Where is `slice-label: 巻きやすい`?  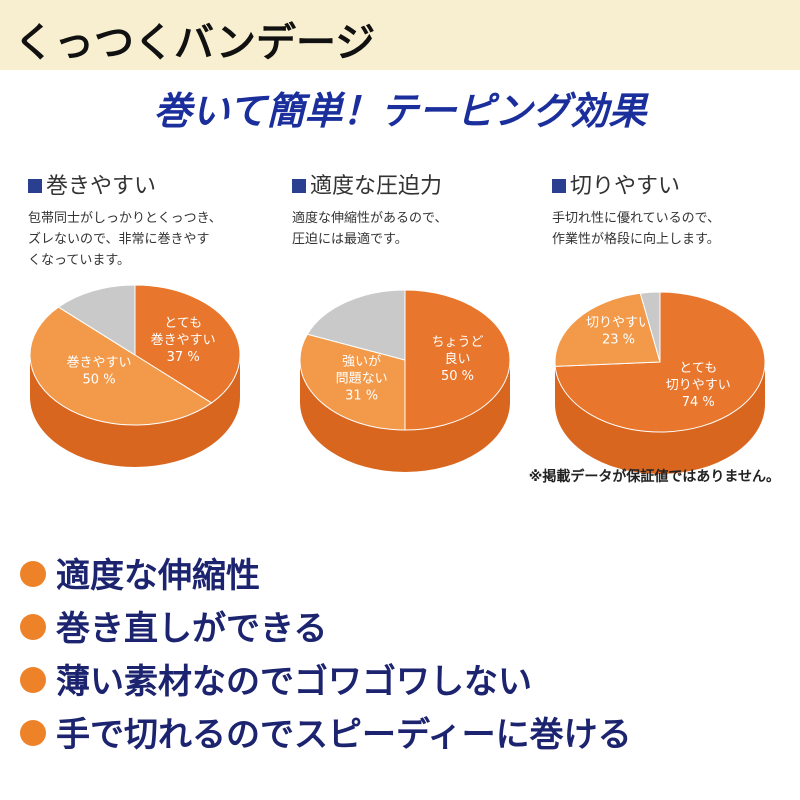
slice-label: 巻きやすい is located at coordinates (99, 363).